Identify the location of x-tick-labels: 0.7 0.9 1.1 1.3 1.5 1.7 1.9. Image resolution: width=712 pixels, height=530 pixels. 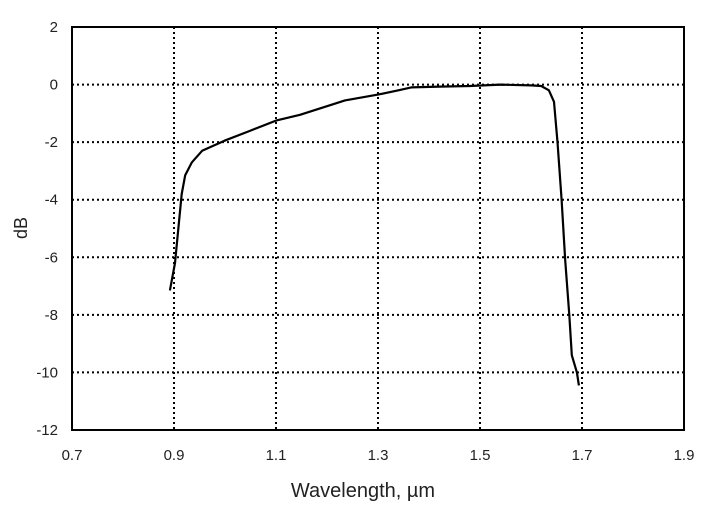
(378, 455).